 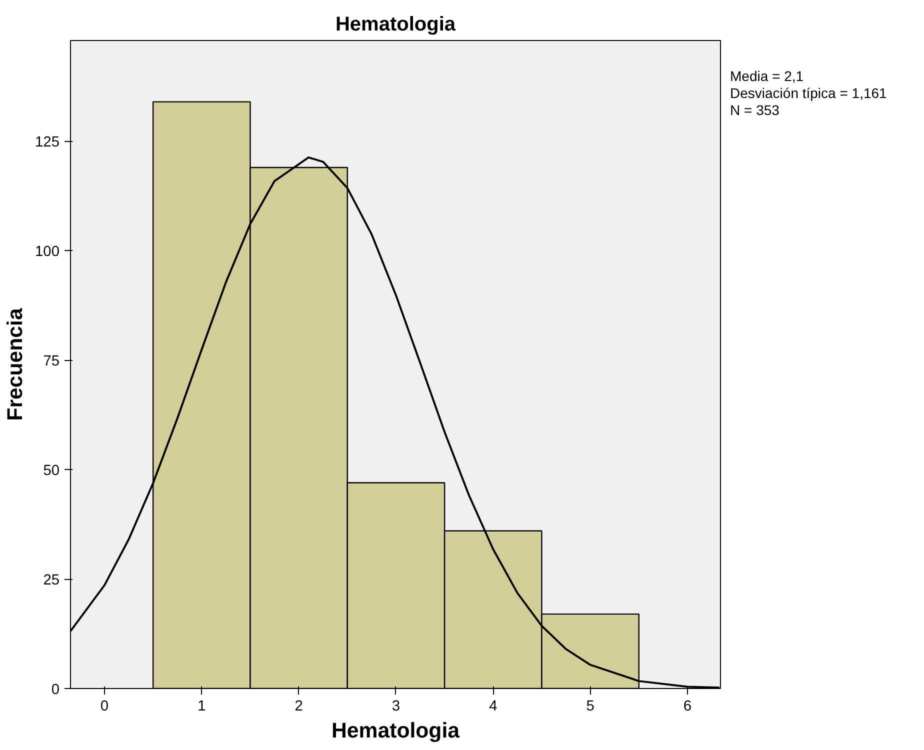 I want to click on x-tick-label: 0, so click(x=104, y=706).